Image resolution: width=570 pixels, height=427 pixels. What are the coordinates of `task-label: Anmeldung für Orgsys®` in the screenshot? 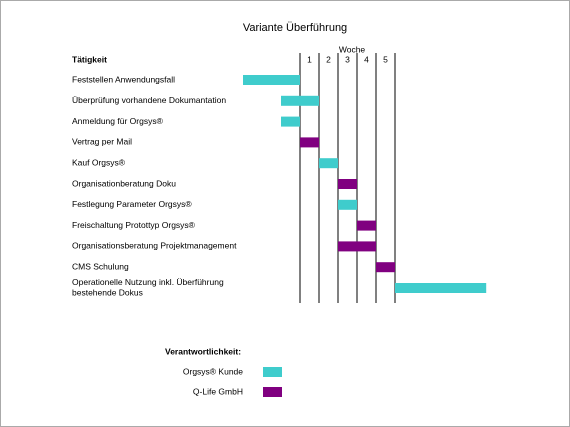 It's located at (118, 121).